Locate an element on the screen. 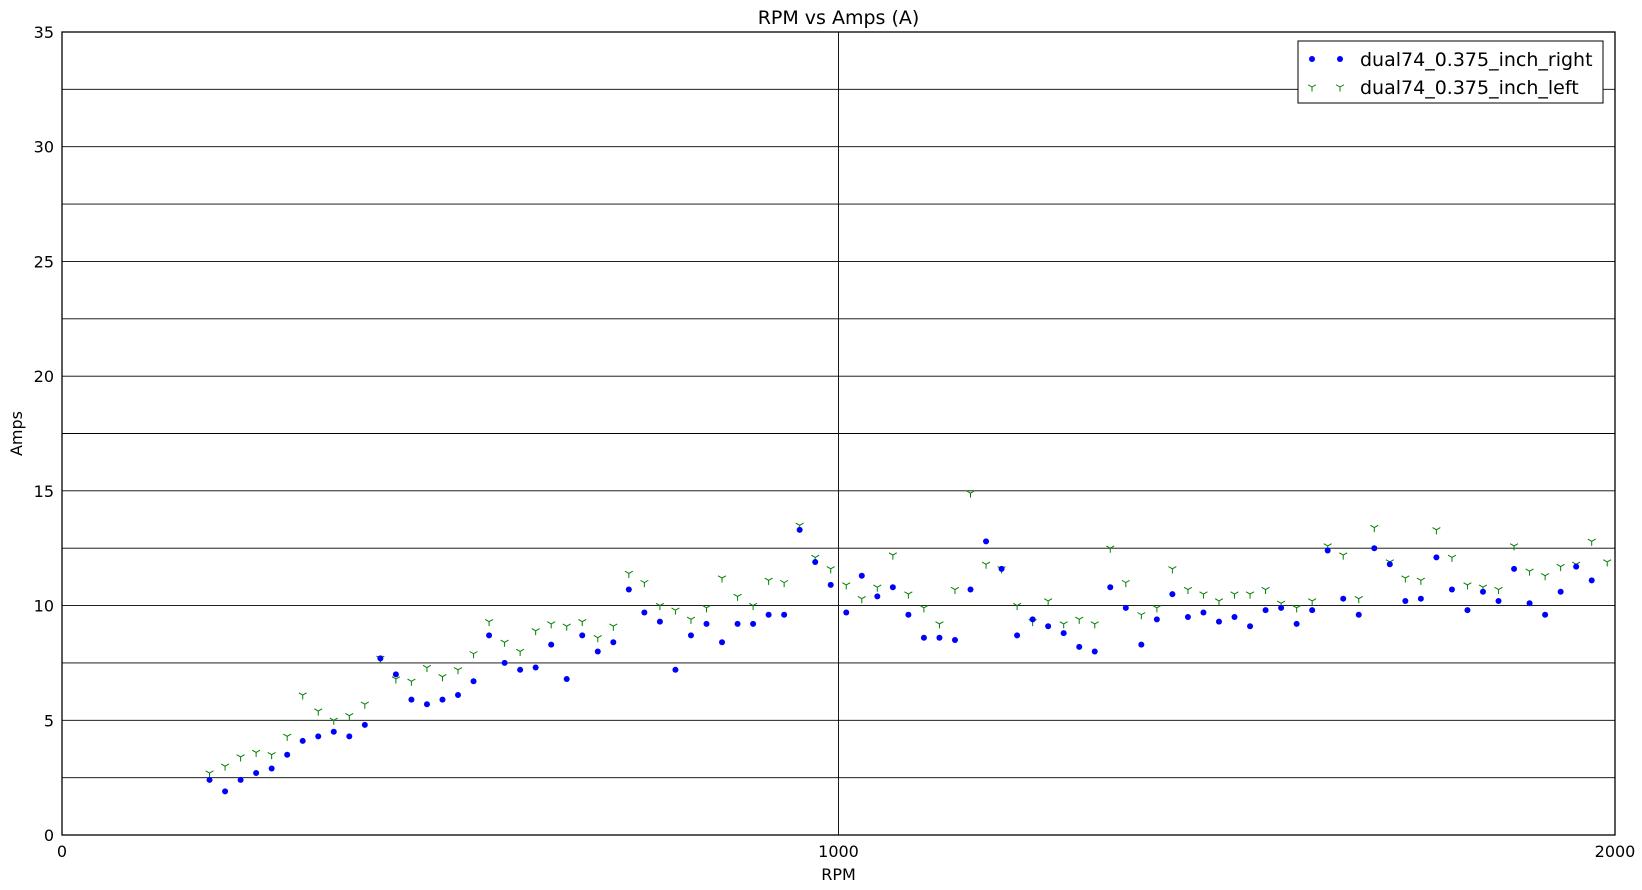 The image size is (1642, 890). y-tick-label: 5 is located at coordinates (49, 720).